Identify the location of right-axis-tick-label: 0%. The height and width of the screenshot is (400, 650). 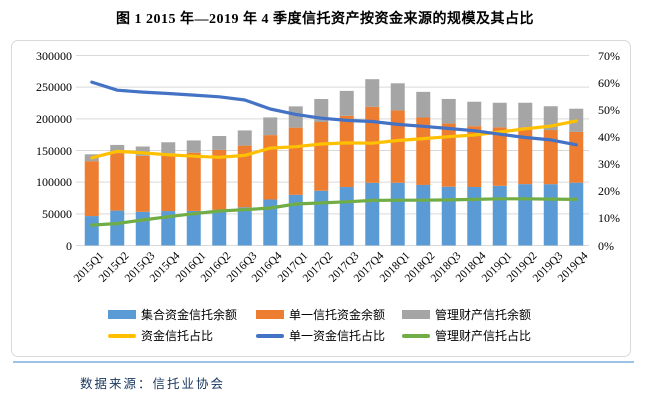
(606, 245).